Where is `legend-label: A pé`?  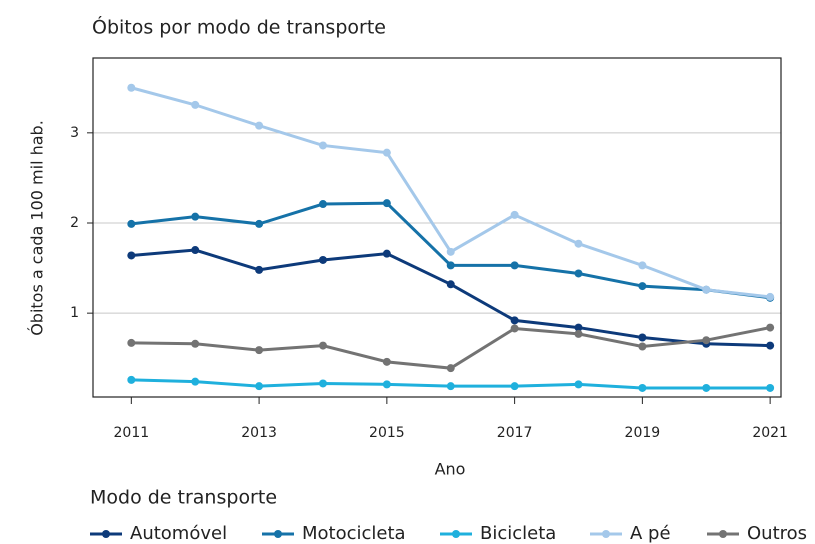 legend-label: A pé is located at coordinates (650, 533).